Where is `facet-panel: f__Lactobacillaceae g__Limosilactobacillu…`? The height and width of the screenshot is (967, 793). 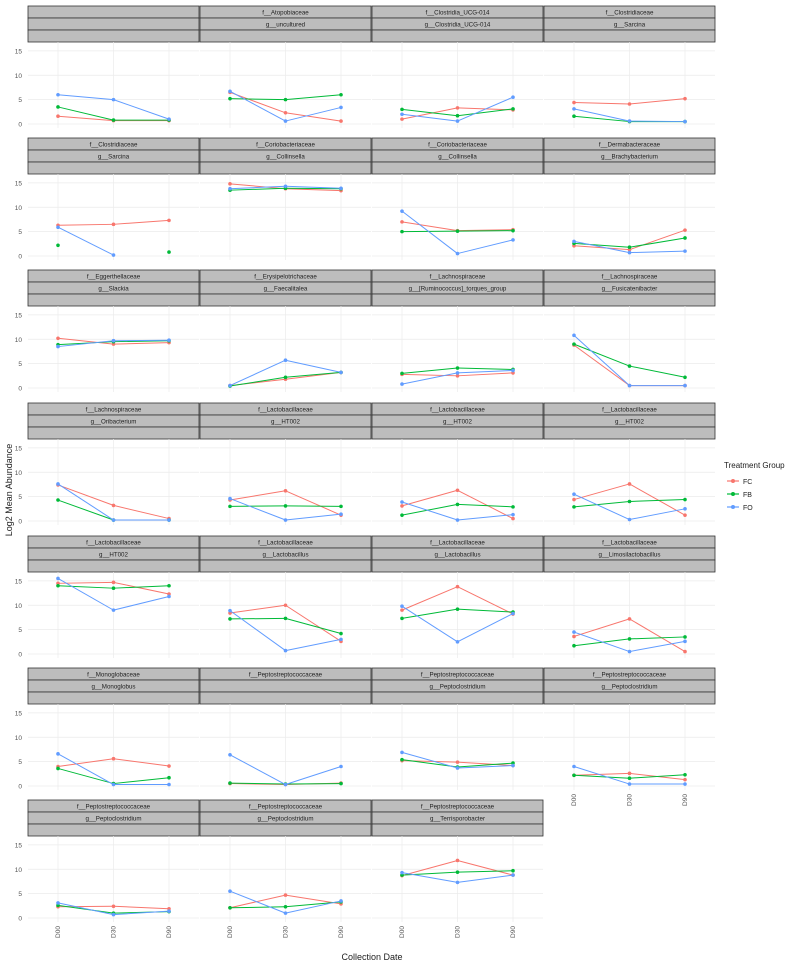
facet-panel: f__Lactobacillaceae g__Limosilactobacillu… is located at coordinates (629, 596).